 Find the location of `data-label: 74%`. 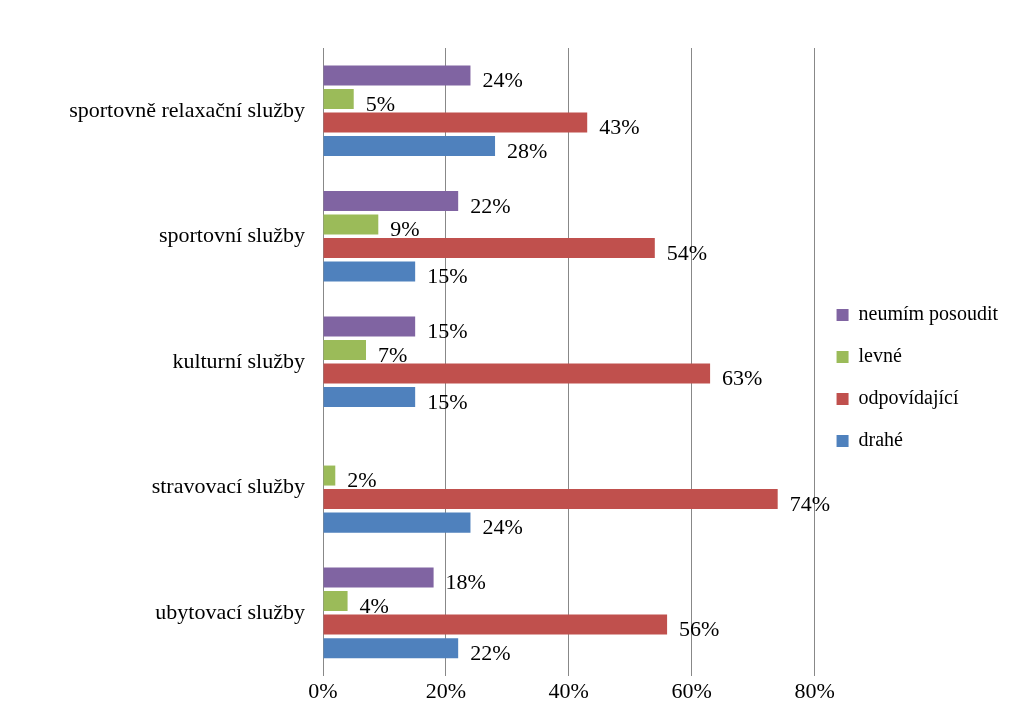

data-label: 74% is located at coordinates (810, 503).